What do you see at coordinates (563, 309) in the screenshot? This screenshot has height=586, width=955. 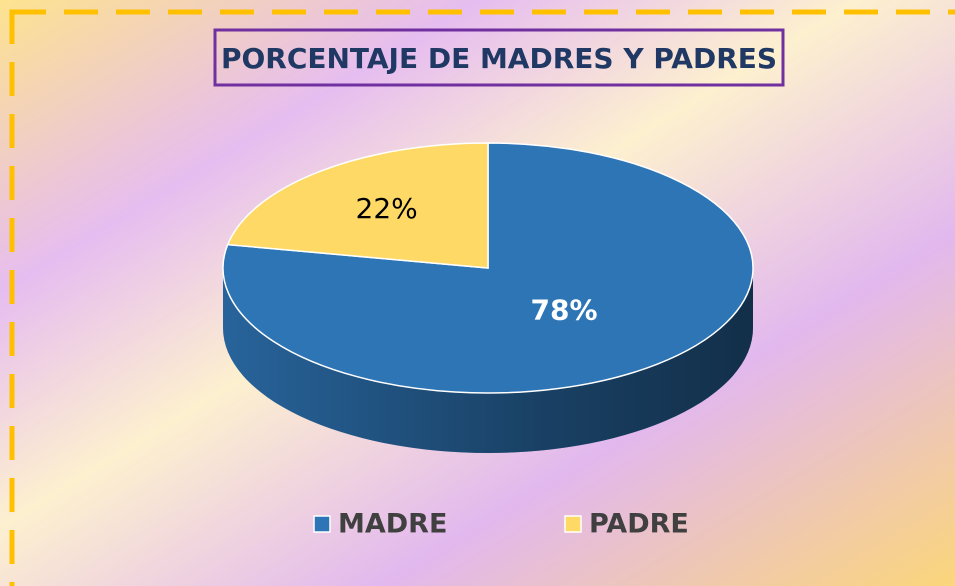 I see `data-label: 78%` at bounding box center [563, 309].